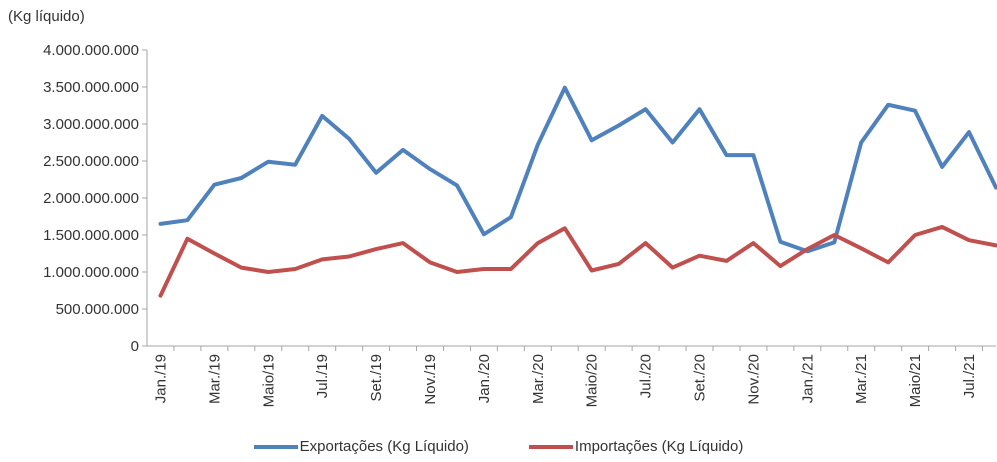 The image size is (997, 462). What do you see at coordinates (97, 309) in the screenshot?
I see `y-tick-label: 500.000.000` at bounding box center [97, 309].